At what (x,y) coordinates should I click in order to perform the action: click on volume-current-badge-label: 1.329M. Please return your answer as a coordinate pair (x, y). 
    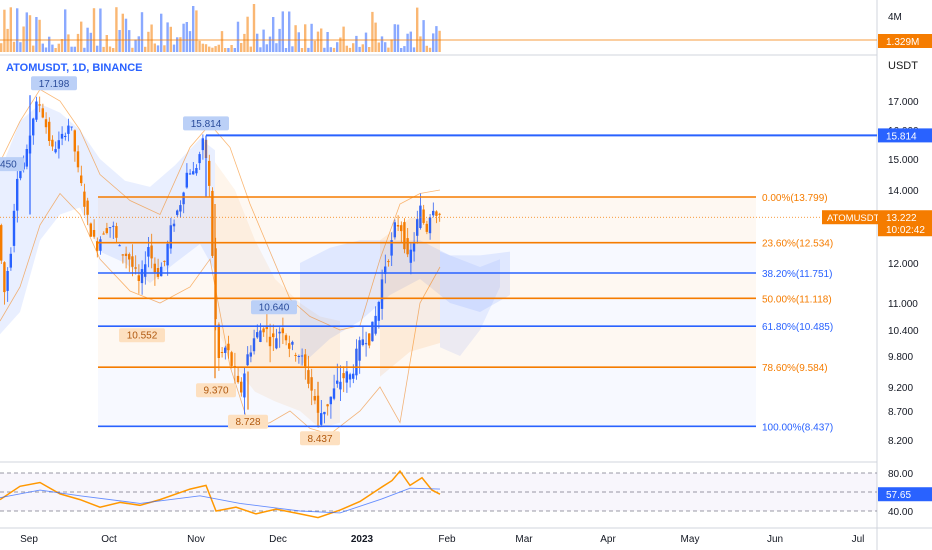
    Looking at the image, I should click on (902, 42).